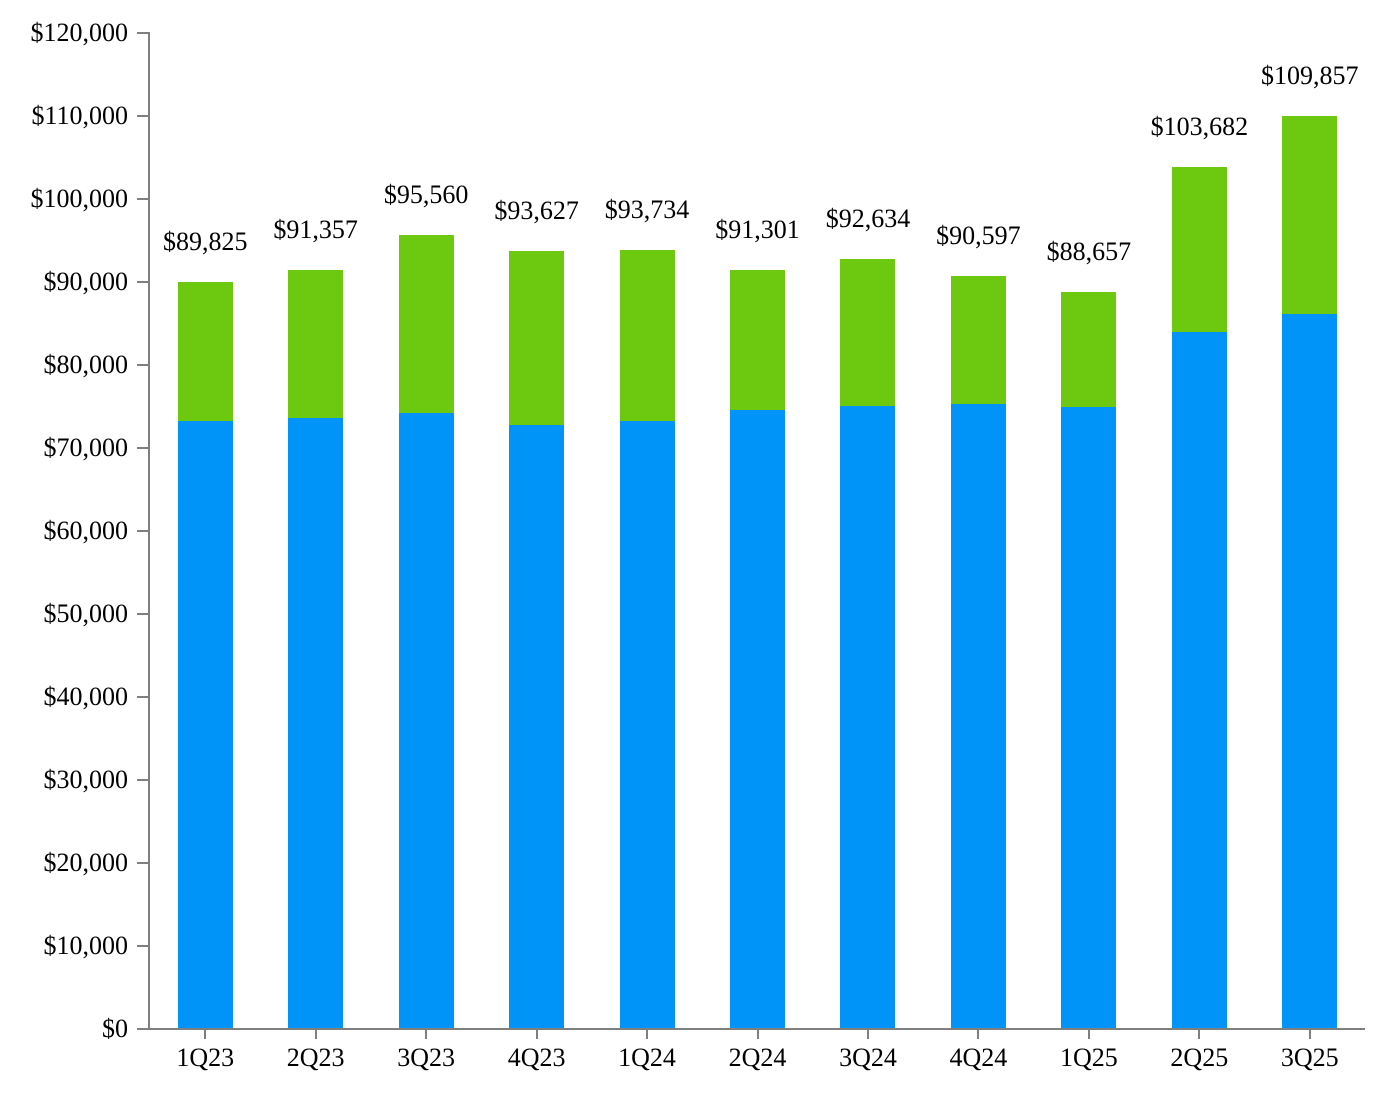  I want to click on y-axis-line, so click(149, 531).